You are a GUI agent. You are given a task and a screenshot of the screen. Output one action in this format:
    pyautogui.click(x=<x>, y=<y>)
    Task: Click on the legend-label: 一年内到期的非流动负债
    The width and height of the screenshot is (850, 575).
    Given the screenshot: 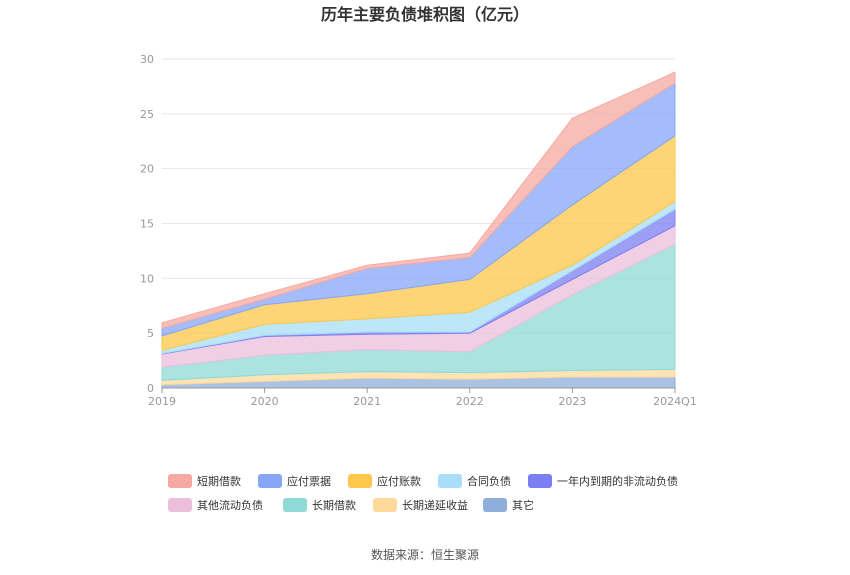 What is the action you would take?
    pyautogui.click(x=617, y=481)
    